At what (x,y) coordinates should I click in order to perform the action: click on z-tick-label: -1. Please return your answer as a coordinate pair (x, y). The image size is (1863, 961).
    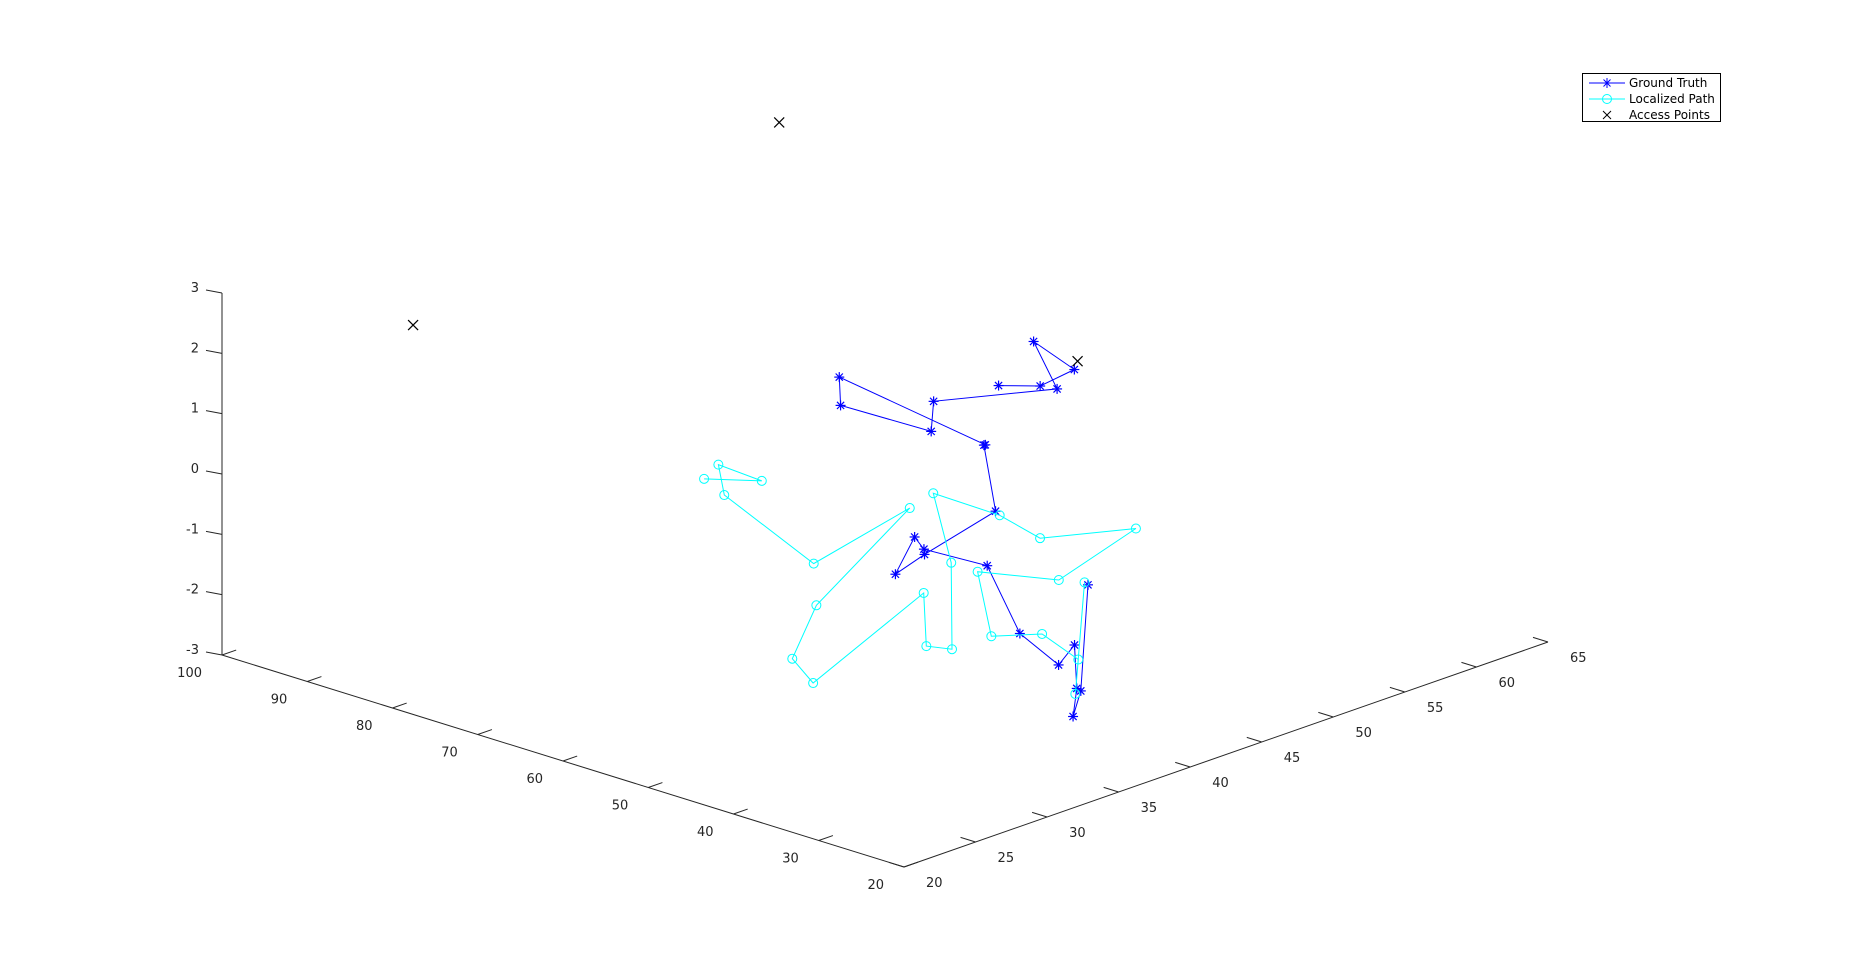
    Looking at the image, I should click on (192, 529).